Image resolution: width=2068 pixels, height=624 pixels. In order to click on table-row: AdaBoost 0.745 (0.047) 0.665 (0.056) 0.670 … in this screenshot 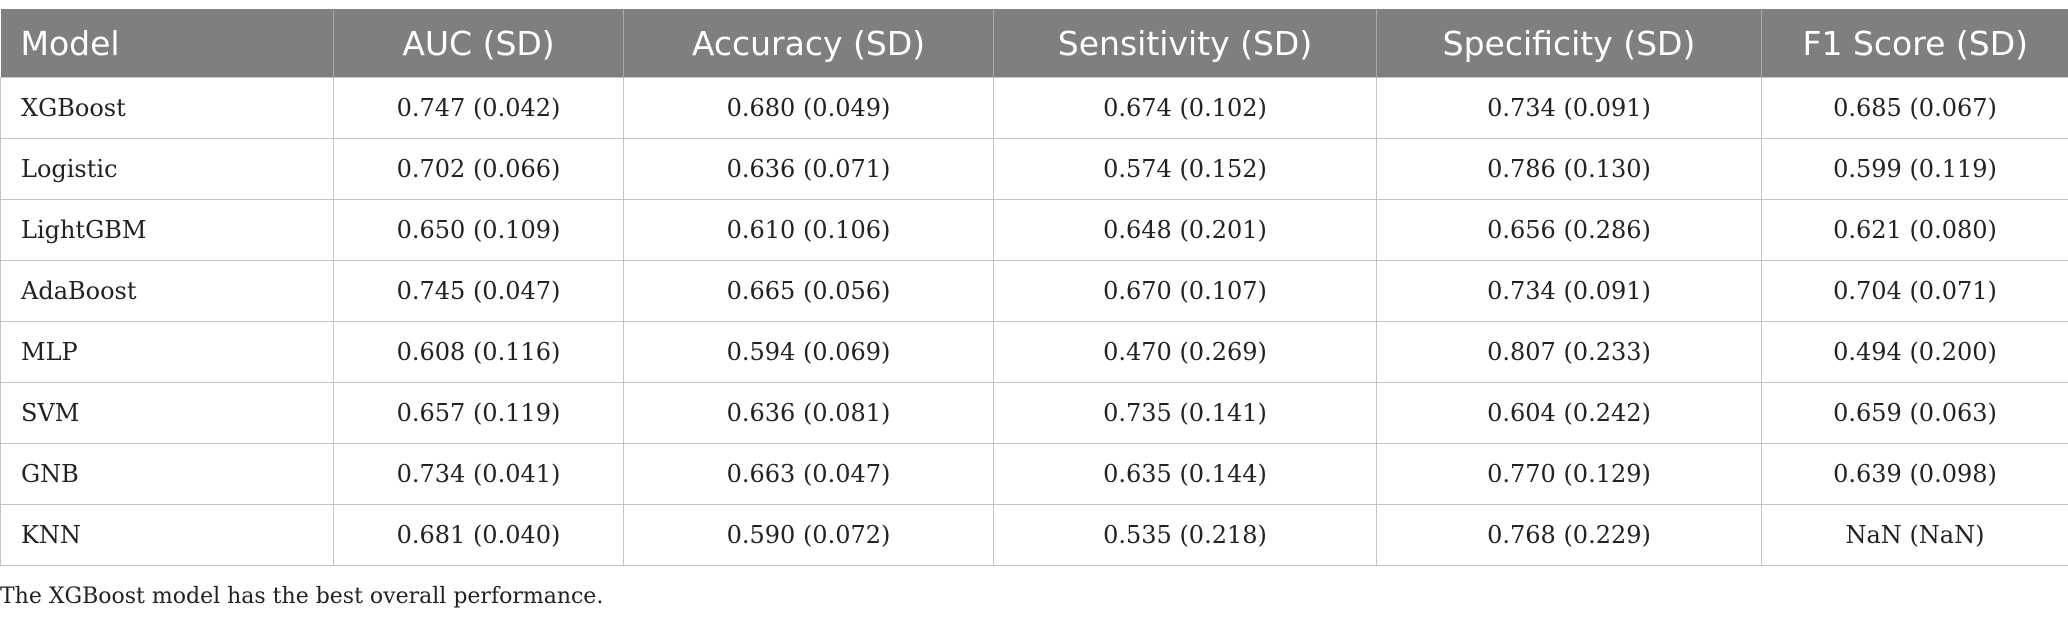, I will do `click(1034, 291)`.